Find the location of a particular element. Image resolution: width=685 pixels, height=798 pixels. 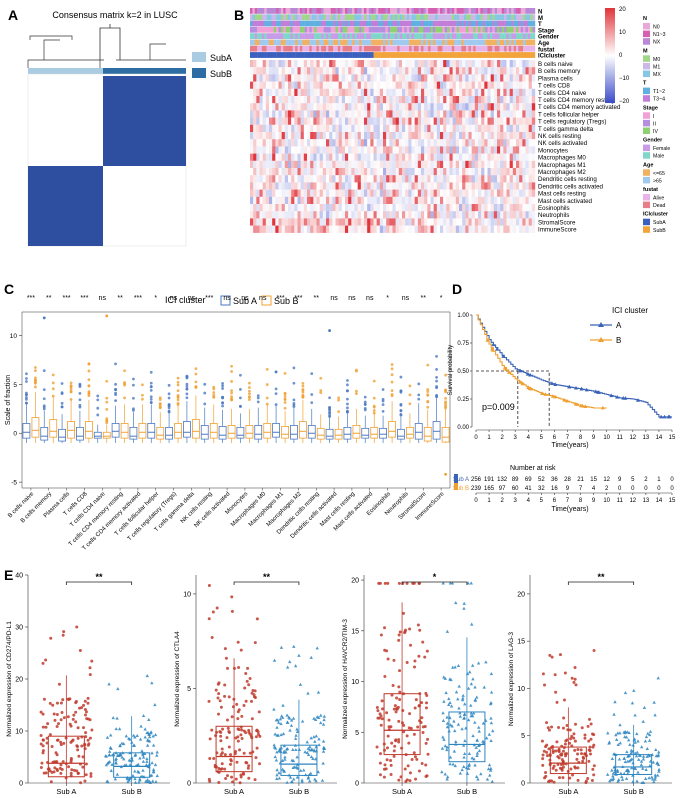

heatmap-row-label: Mast cells activated is located at coordinates (565, 201).